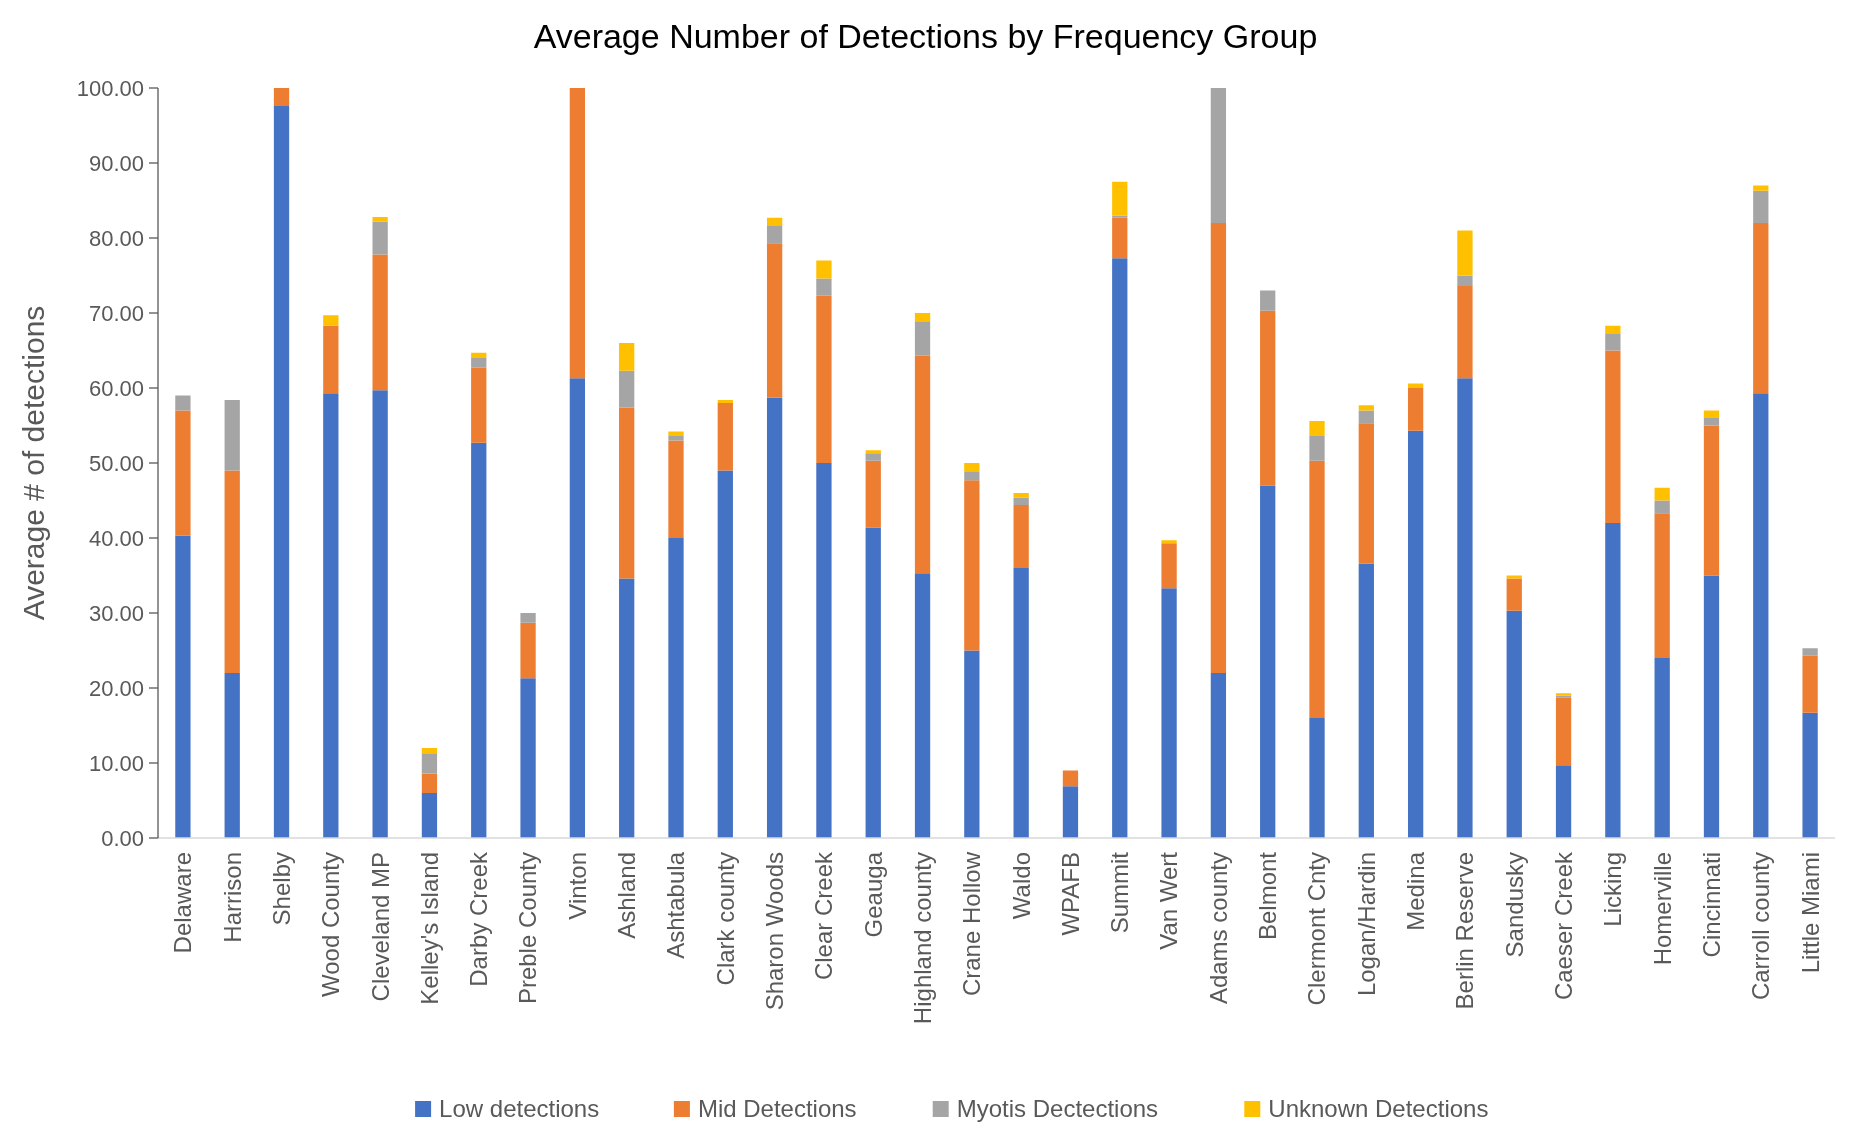  I want to click on x-tick-label: Clark county, so click(725, 919).